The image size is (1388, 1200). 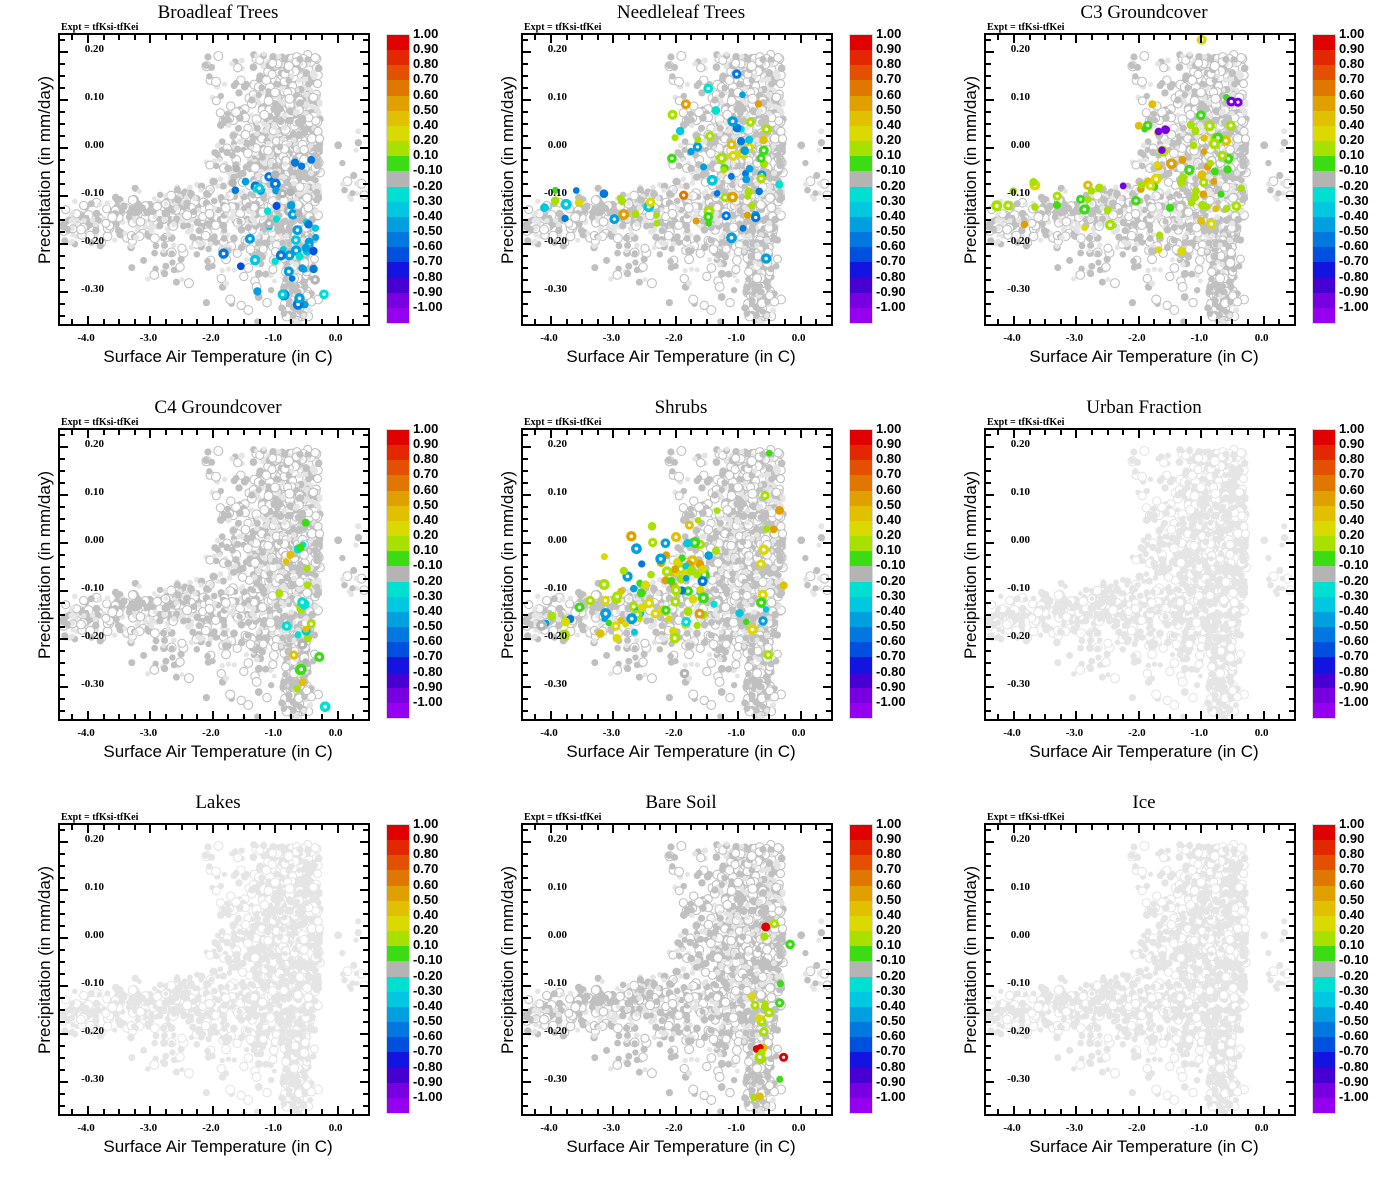 What do you see at coordinates (1354, 1005) in the screenshot?
I see `colorbar-tick-label: -0.40` at bounding box center [1354, 1005].